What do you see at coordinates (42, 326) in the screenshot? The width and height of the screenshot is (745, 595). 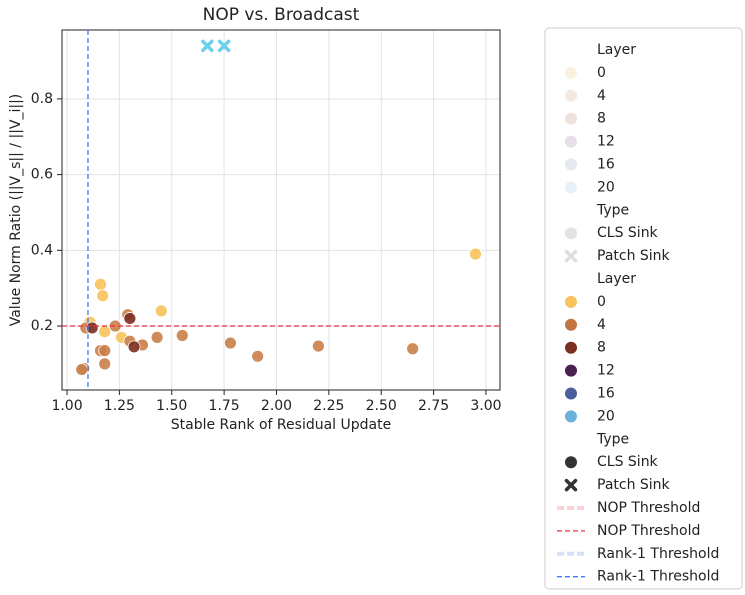 I see `y-tick-label: 0.2` at bounding box center [42, 326].